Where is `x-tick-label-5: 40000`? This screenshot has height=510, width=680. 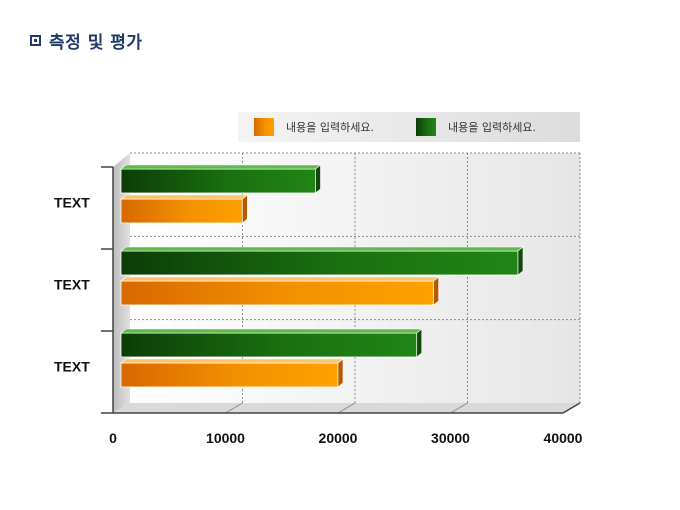
x-tick-label-5: 40000 is located at coordinates (563, 438).